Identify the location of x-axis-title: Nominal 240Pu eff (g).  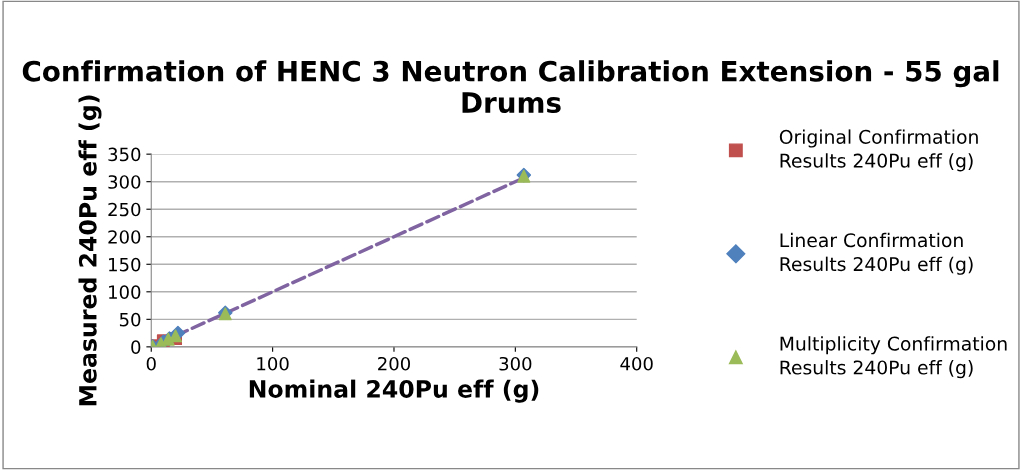
(394, 391).